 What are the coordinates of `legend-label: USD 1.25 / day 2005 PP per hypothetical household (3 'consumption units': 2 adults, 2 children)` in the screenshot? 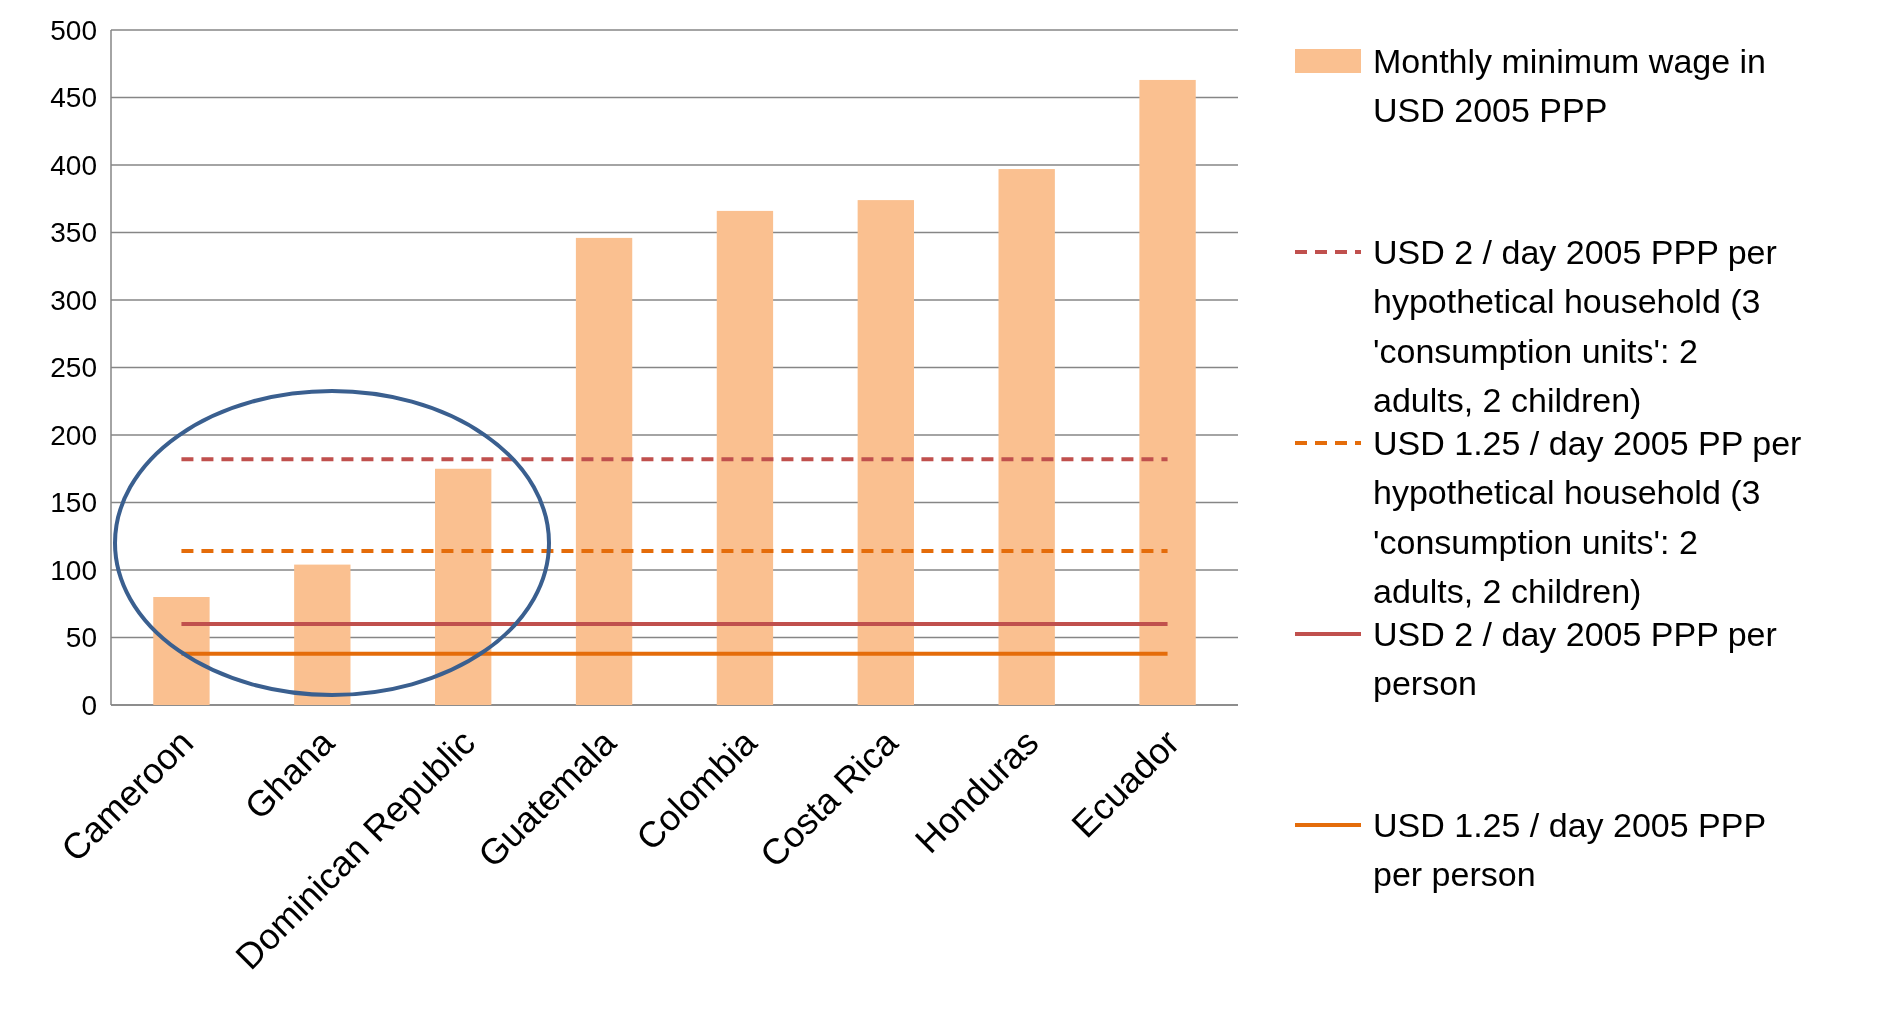 It's located at (1587, 516).